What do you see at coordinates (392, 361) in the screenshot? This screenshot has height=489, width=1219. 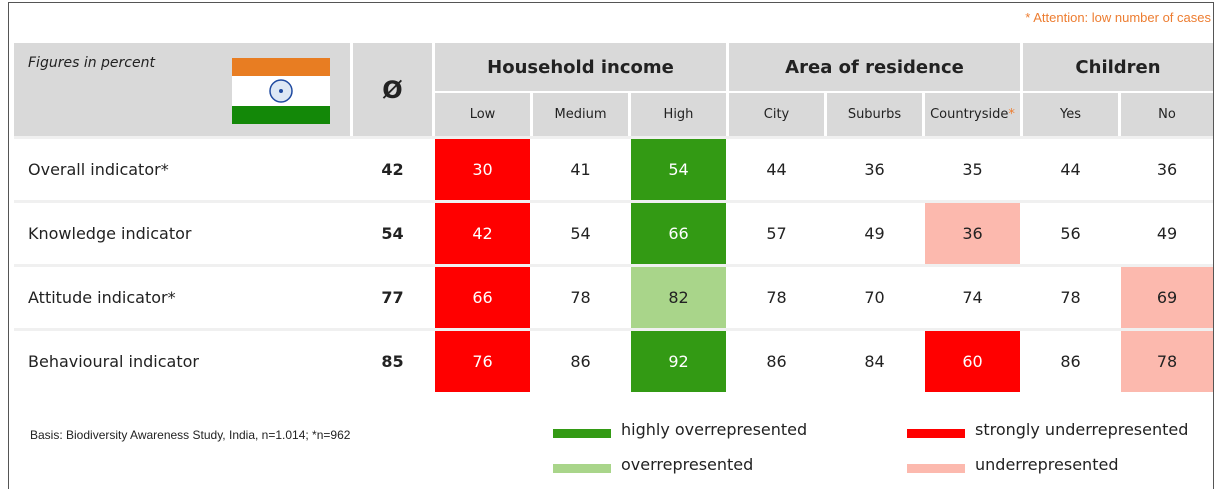 I see `average-cell: 85` at bounding box center [392, 361].